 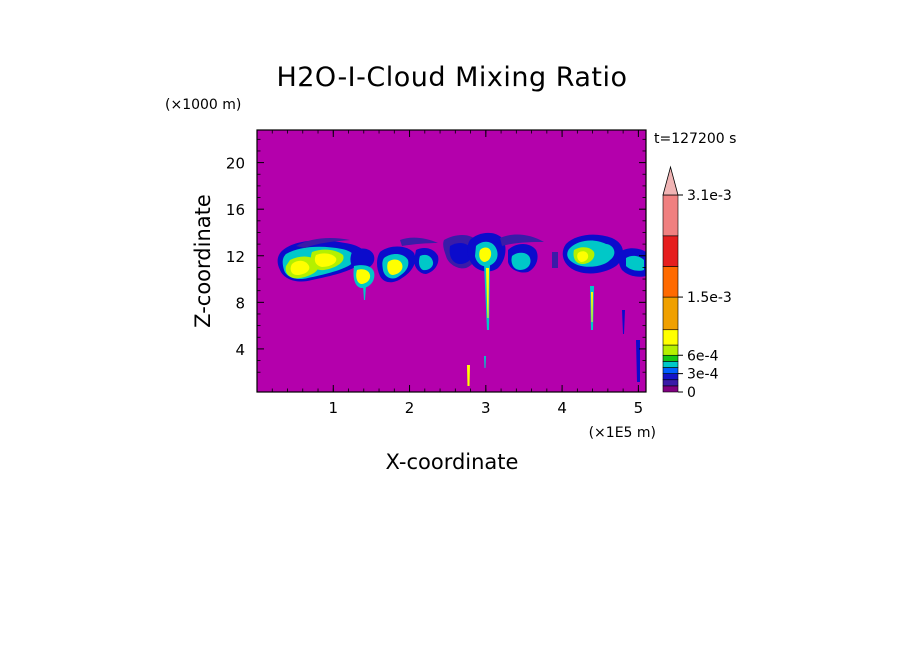 What do you see at coordinates (709, 298) in the screenshot?
I see `colorbar-label: 1.5e-3` at bounding box center [709, 298].